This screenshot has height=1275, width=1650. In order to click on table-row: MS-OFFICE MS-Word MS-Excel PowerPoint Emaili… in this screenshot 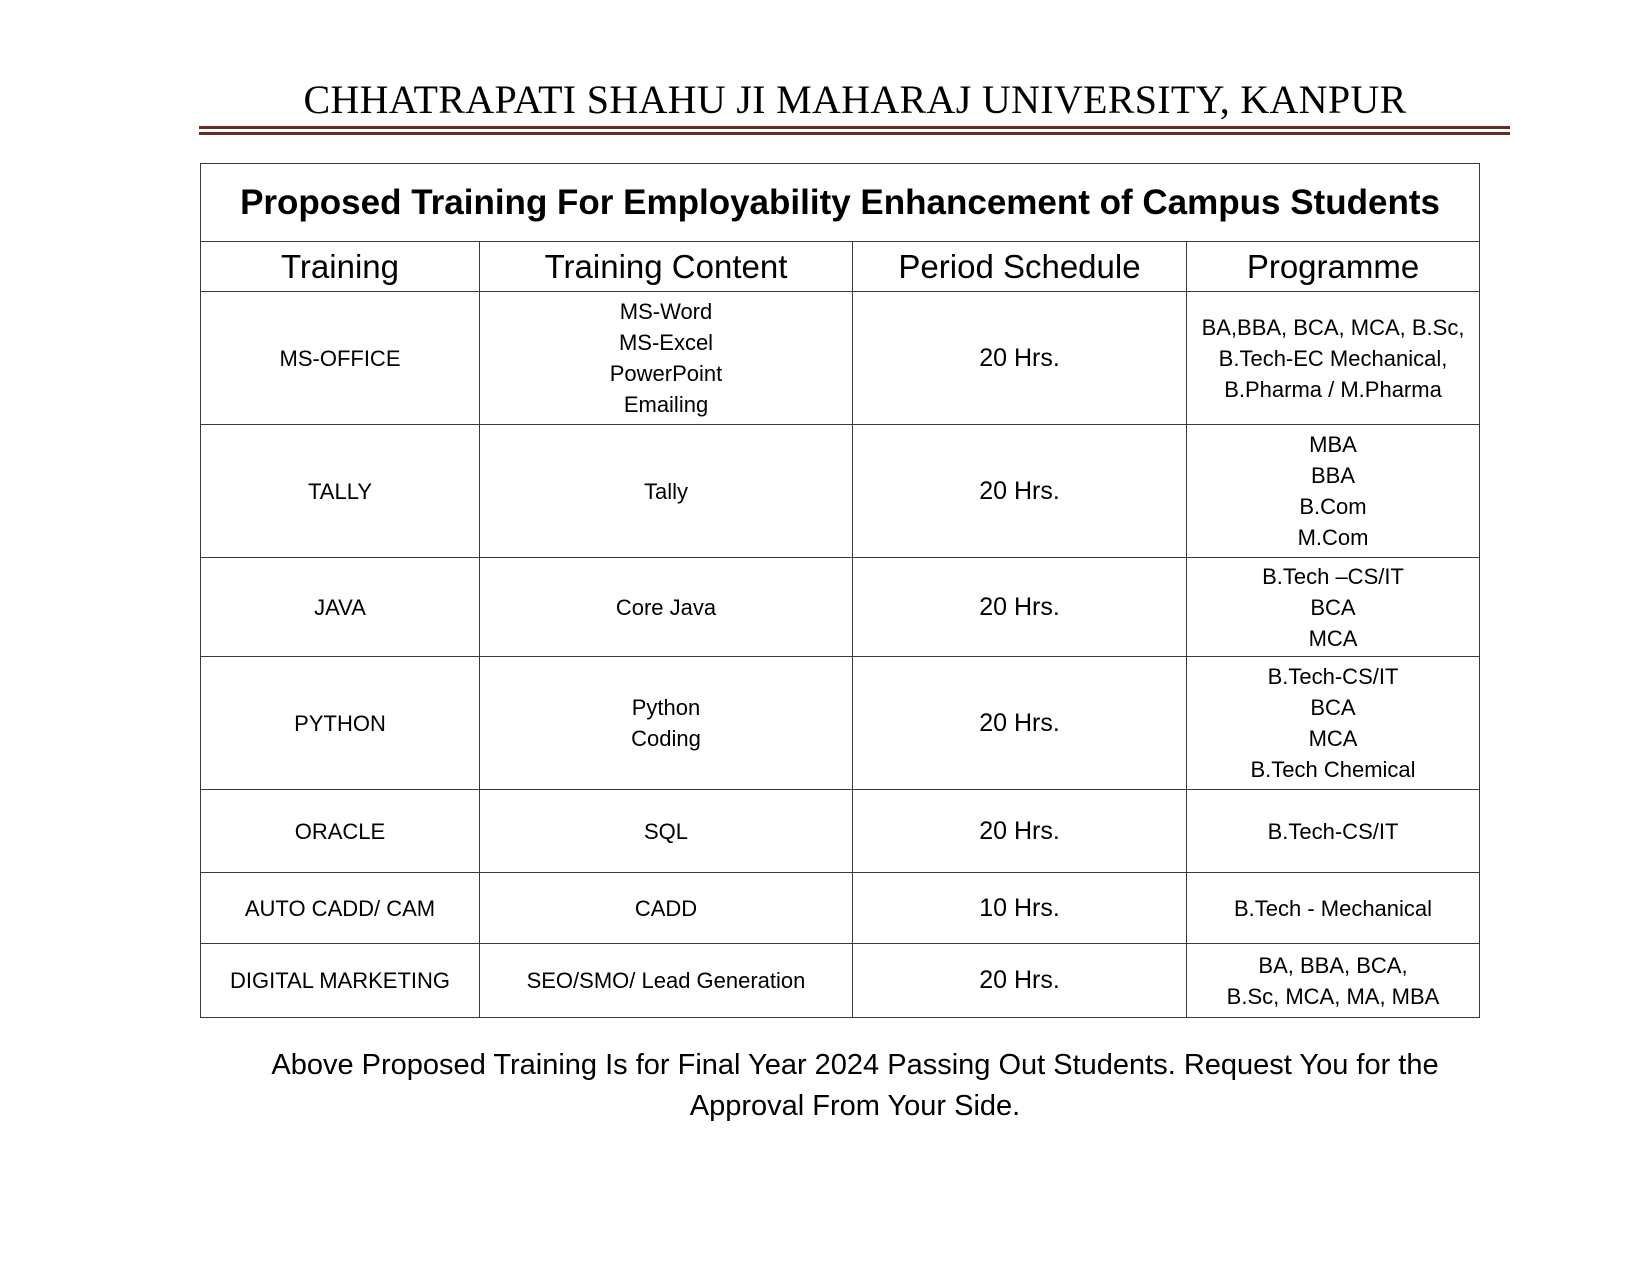, I will do `click(840, 358)`.